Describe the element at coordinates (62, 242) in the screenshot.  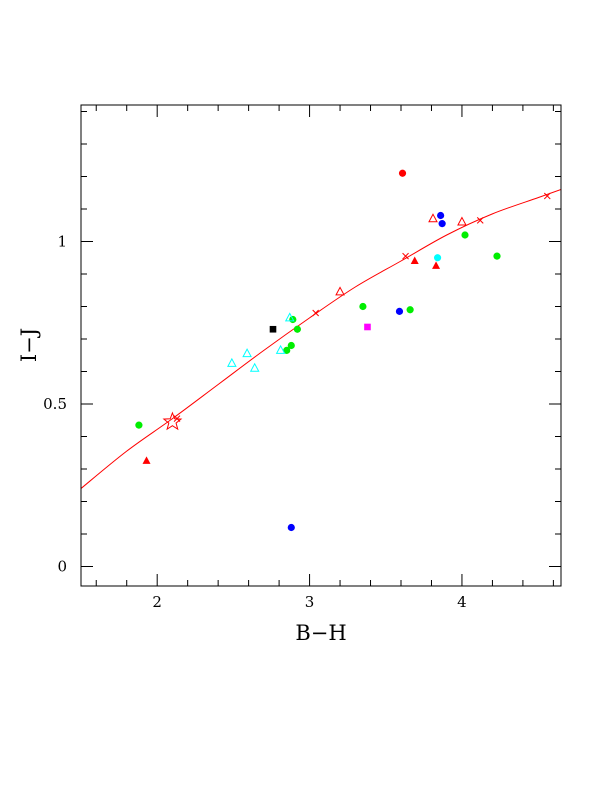
I see `y-tick-label: 1` at that location.